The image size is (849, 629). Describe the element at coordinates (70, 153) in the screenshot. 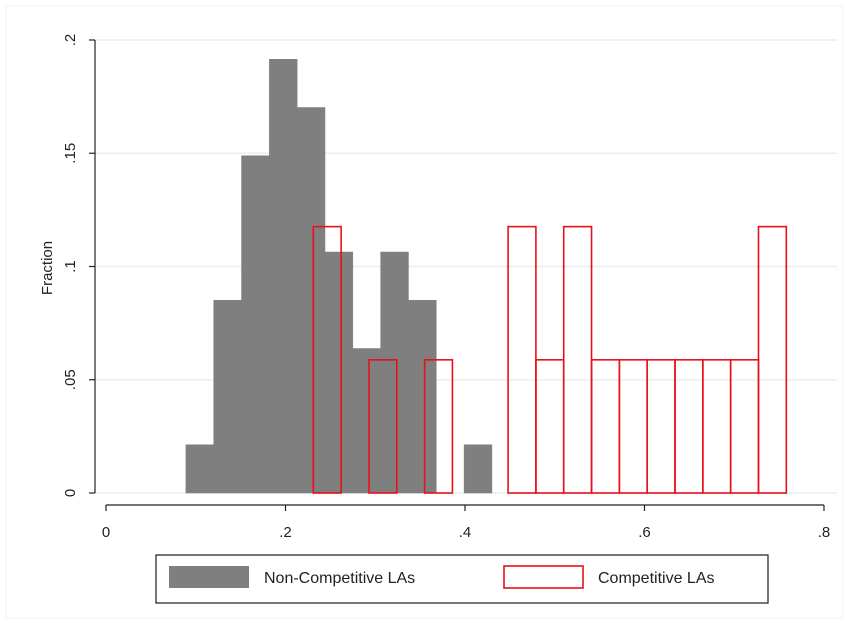

I see `y-tick-label: .15` at that location.